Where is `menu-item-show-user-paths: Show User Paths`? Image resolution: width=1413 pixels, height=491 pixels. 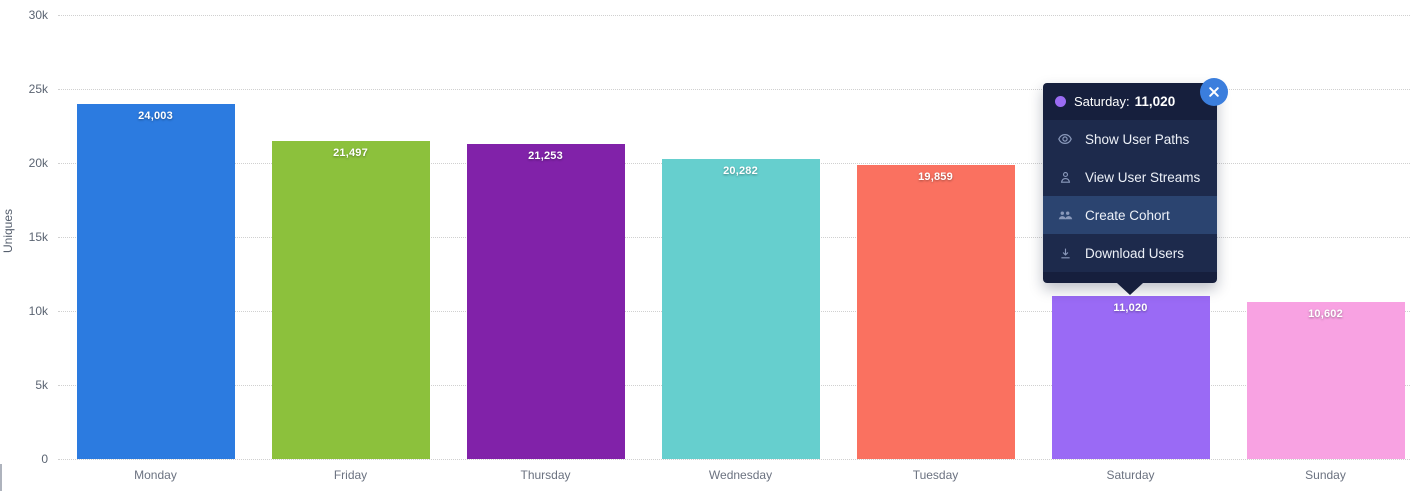 menu-item-show-user-paths: Show User Paths is located at coordinates (1130, 139).